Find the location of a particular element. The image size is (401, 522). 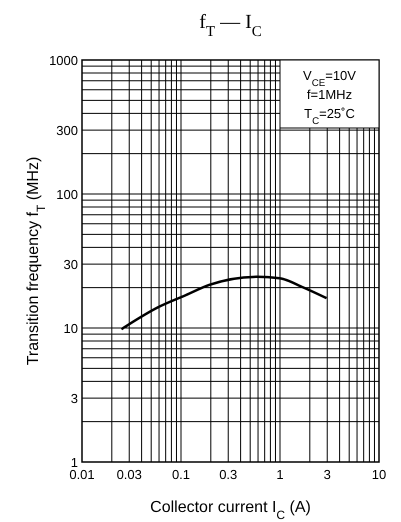

chart-title: f$_{T}$ — I$_{C}$ is located at coordinates (230, 25).